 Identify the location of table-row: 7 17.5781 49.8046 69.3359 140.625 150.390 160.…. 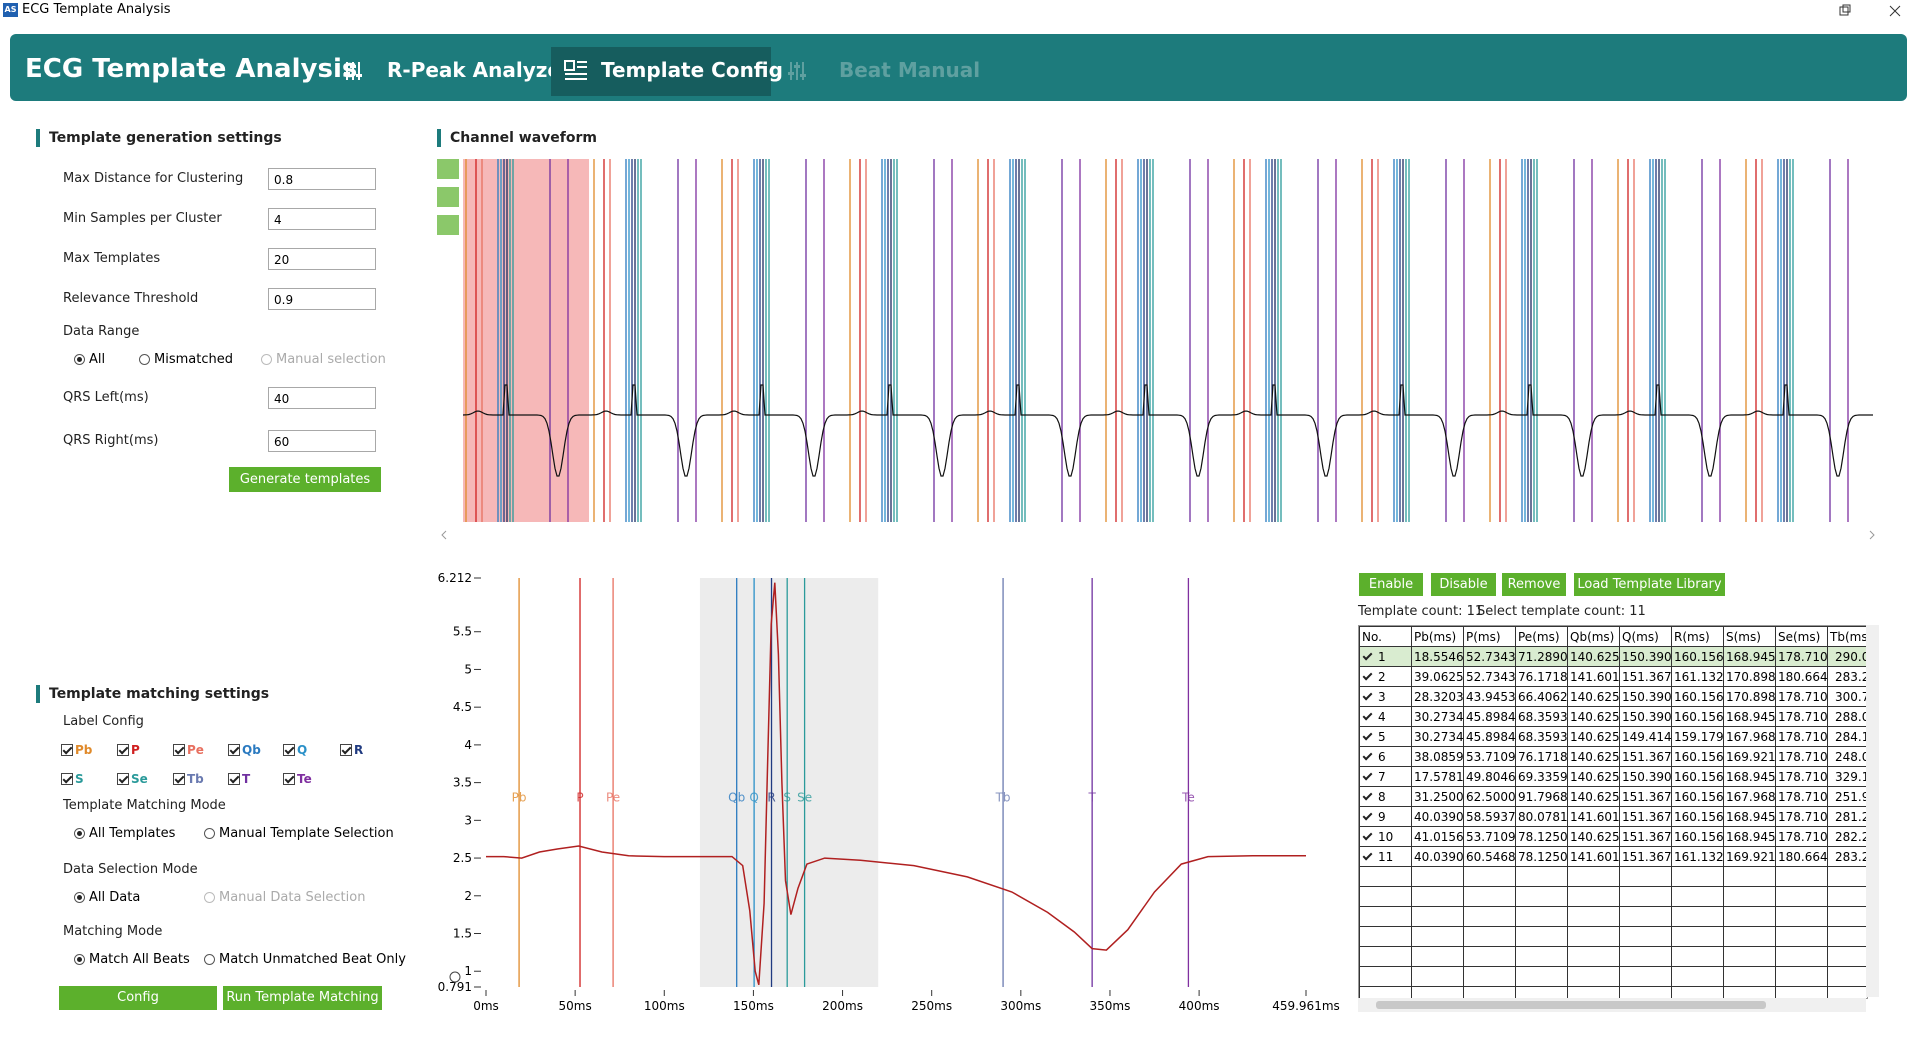
(1613, 776).